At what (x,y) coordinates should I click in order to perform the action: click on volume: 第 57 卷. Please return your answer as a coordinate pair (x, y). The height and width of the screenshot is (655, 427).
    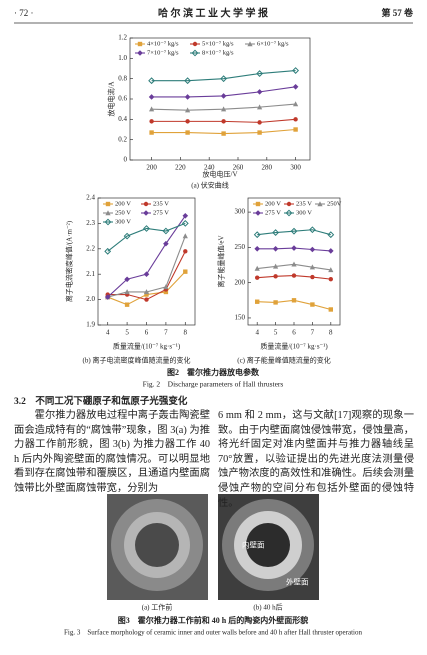
    Looking at the image, I should click on (397, 12).